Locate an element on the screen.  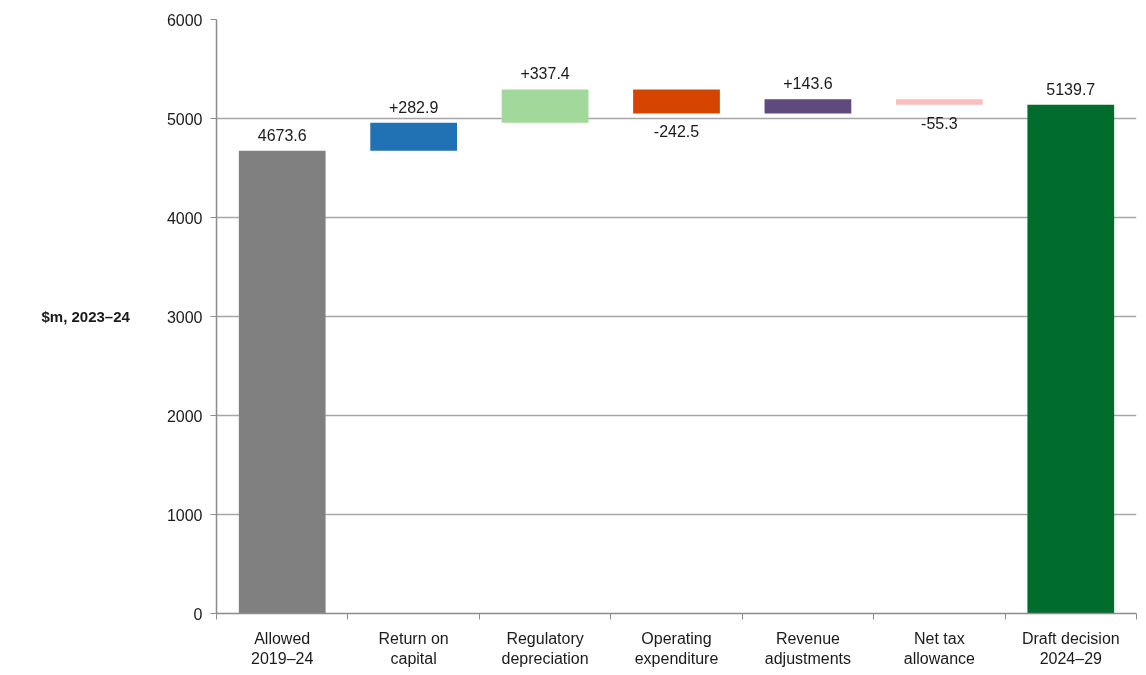
y-tick-label: 2000 is located at coordinates (184, 416).